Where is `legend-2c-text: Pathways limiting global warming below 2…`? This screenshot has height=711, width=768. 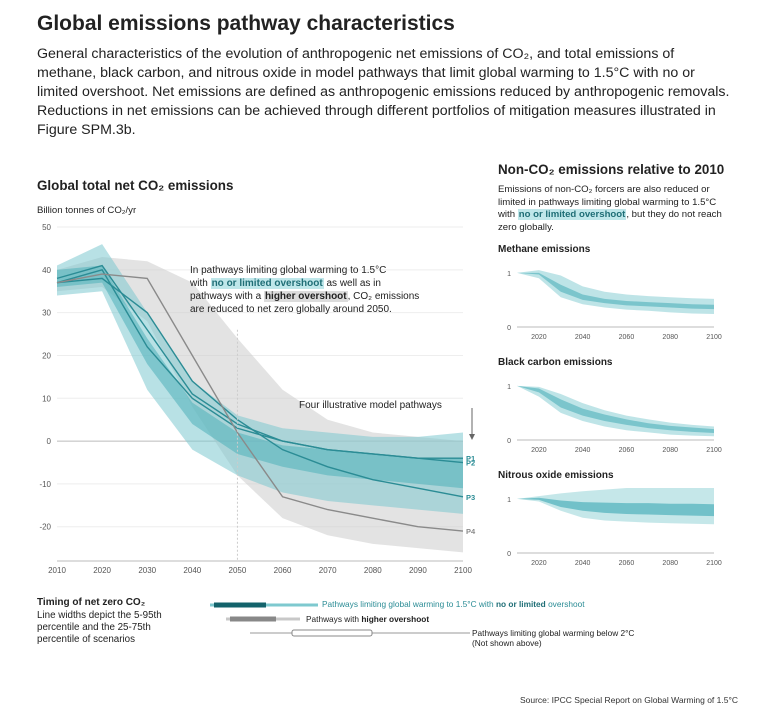
legend-2c-text: Pathways limiting global warming below 2… is located at coordinates (553, 633).